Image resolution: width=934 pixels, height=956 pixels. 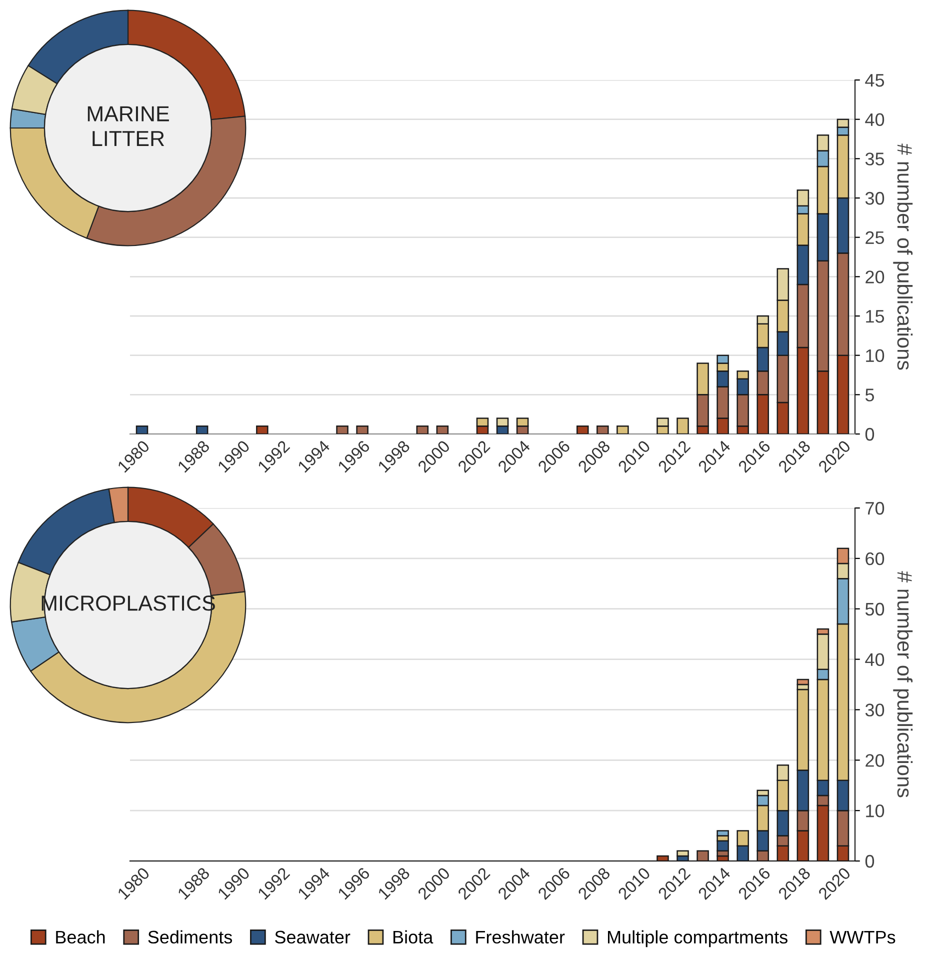 What do you see at coordinates (413, 937) in the screenshot?
I see `legend-label: Biota` at bounding box center [413, 937].